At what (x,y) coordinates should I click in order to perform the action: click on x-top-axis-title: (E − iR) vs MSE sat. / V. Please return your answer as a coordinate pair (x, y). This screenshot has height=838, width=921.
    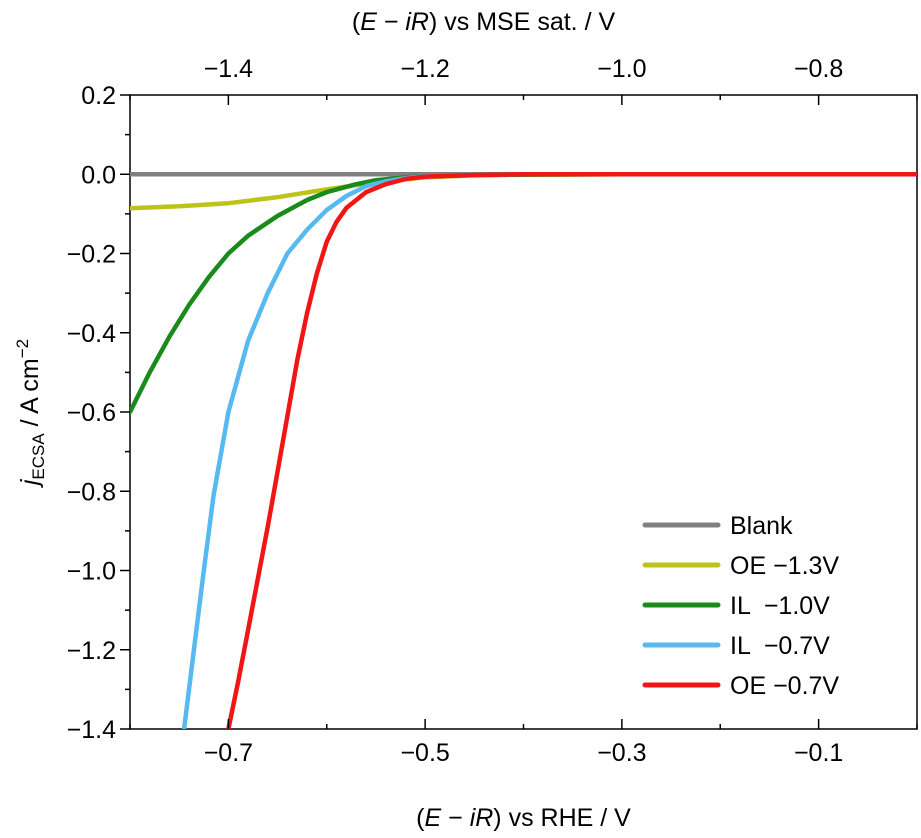
    Looking at the image, I should click on (484, 22).